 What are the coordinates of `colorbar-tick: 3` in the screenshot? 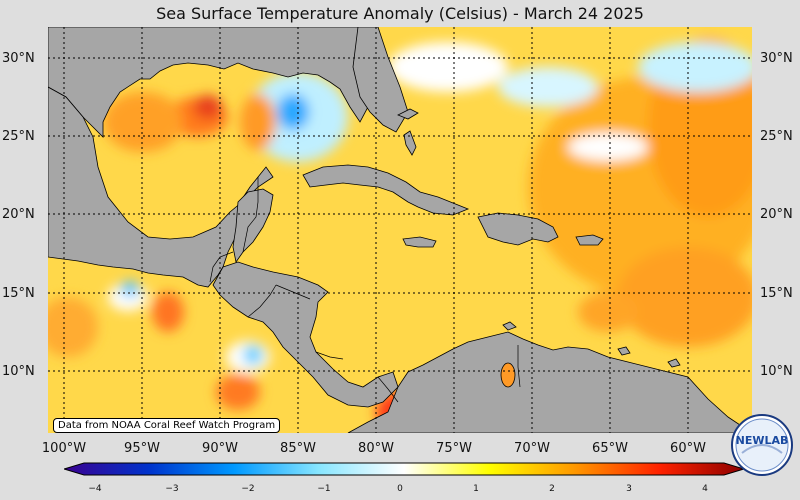 It's located at (629, 489).